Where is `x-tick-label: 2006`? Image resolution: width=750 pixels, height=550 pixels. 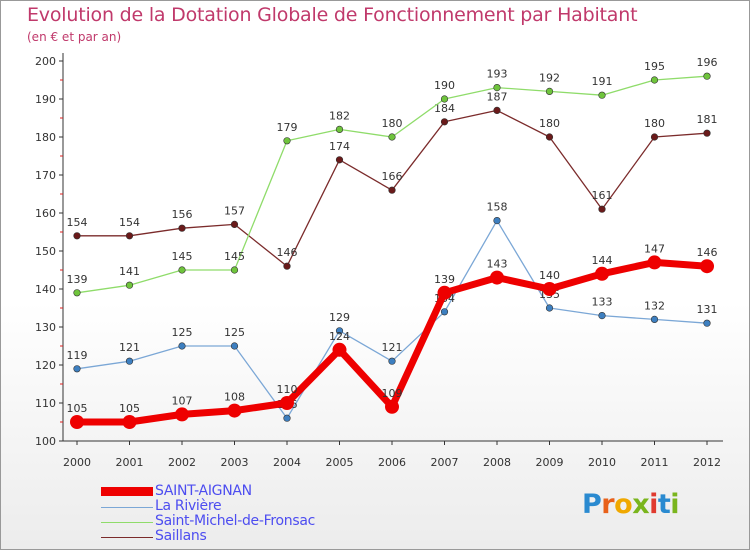 x-tick-label: 2006 is located at coordinates (392, 462).